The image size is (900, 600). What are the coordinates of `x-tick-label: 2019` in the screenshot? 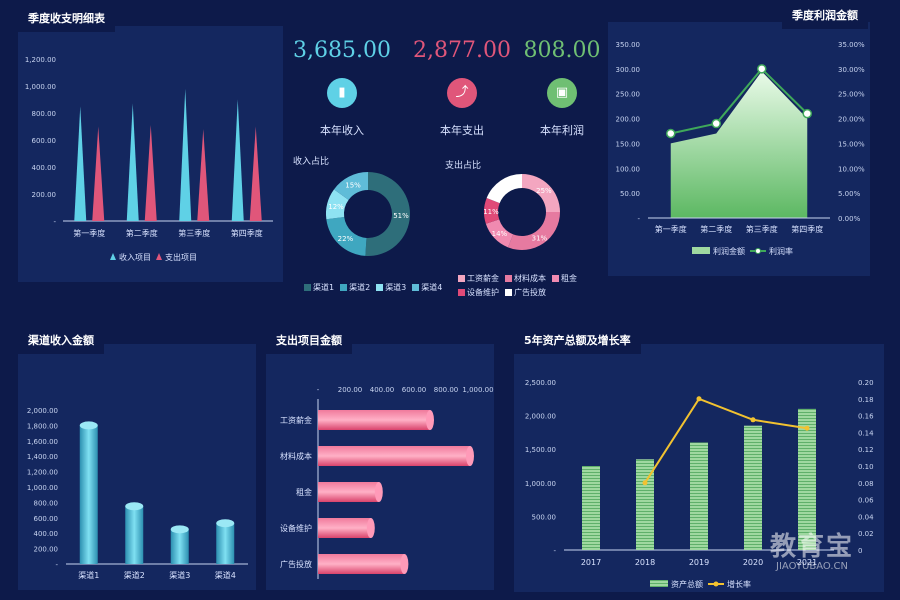 It's located at (699, 562).